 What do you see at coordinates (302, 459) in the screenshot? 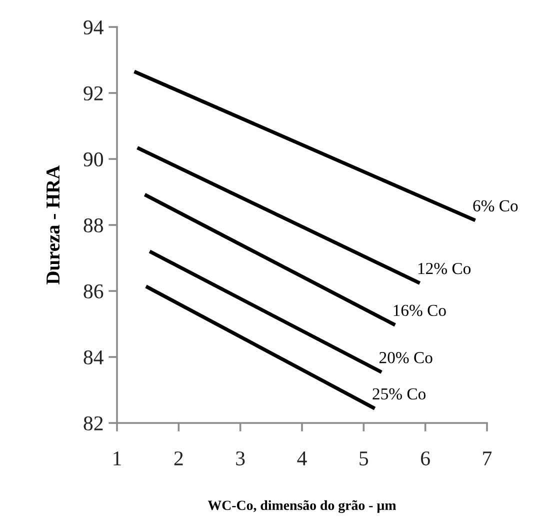
I see `x-tick-label: 4` at bounding box center [302, 459].